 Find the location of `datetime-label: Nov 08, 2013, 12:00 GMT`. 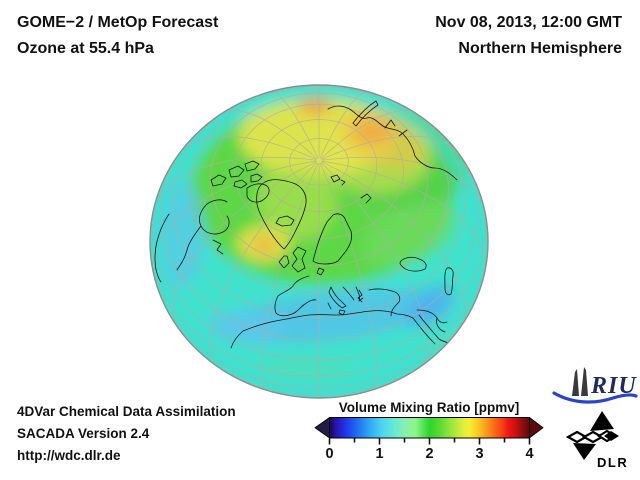

datetime-label: Nov 08, 2013, 12:00 GMT is located at coordinates (528, 22).